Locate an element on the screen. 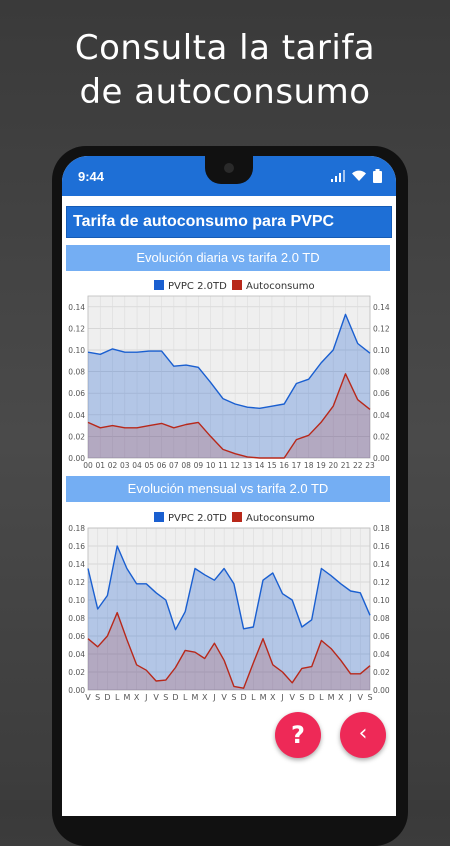 The height and width of the screenshot is (846, 450). camera-notch is located at coordinates (229, 170).